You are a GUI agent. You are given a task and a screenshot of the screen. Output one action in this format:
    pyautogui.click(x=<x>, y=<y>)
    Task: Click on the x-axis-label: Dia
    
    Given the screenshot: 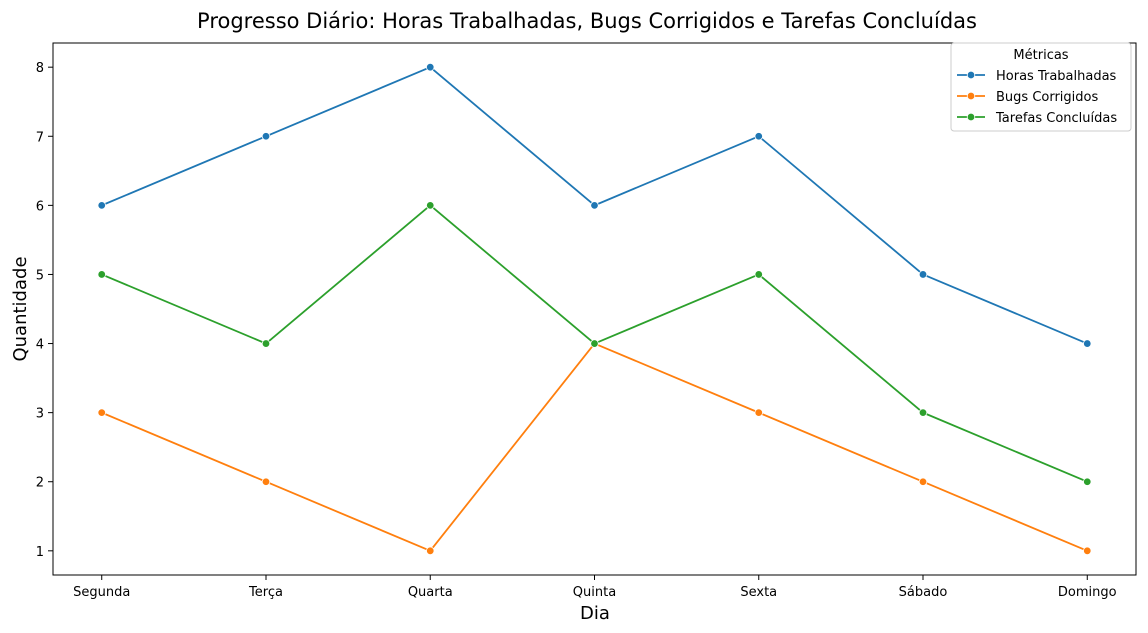 What is the action you would take?
    pyautogui.click(x=595, y=613)
    